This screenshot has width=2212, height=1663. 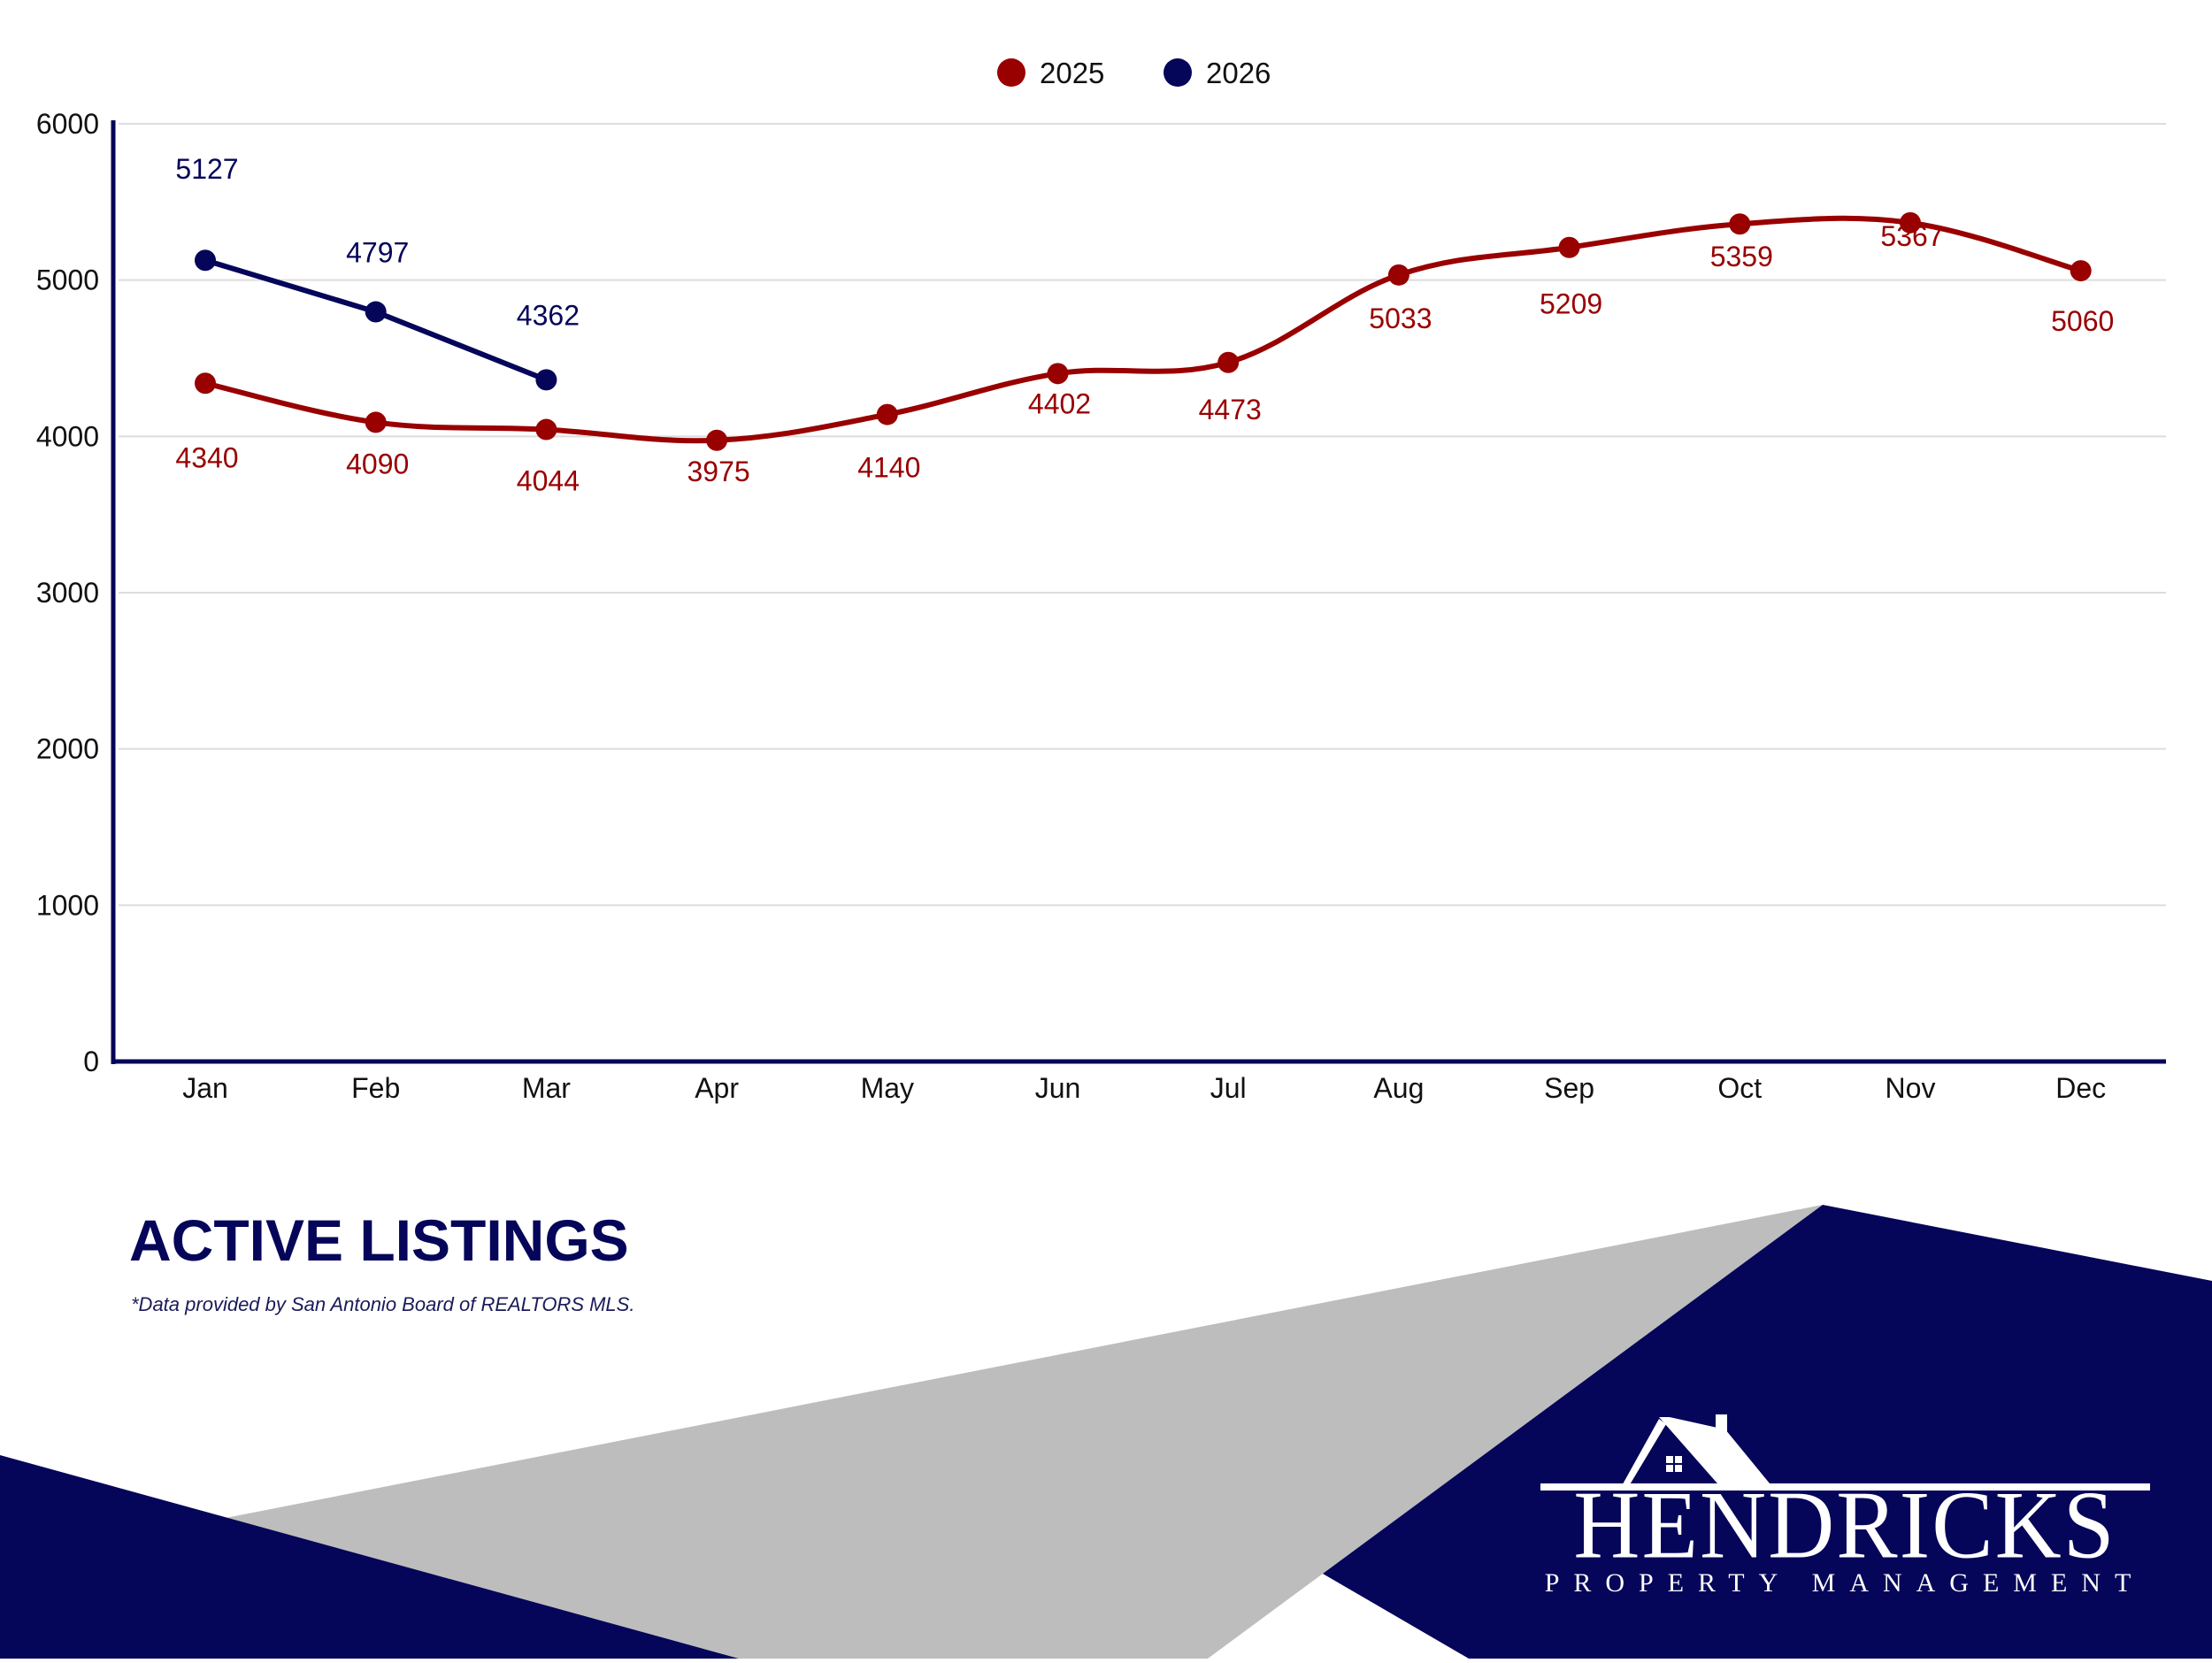 I want to click on x-tick-label: Aug, so click(x=1399, y=1088).